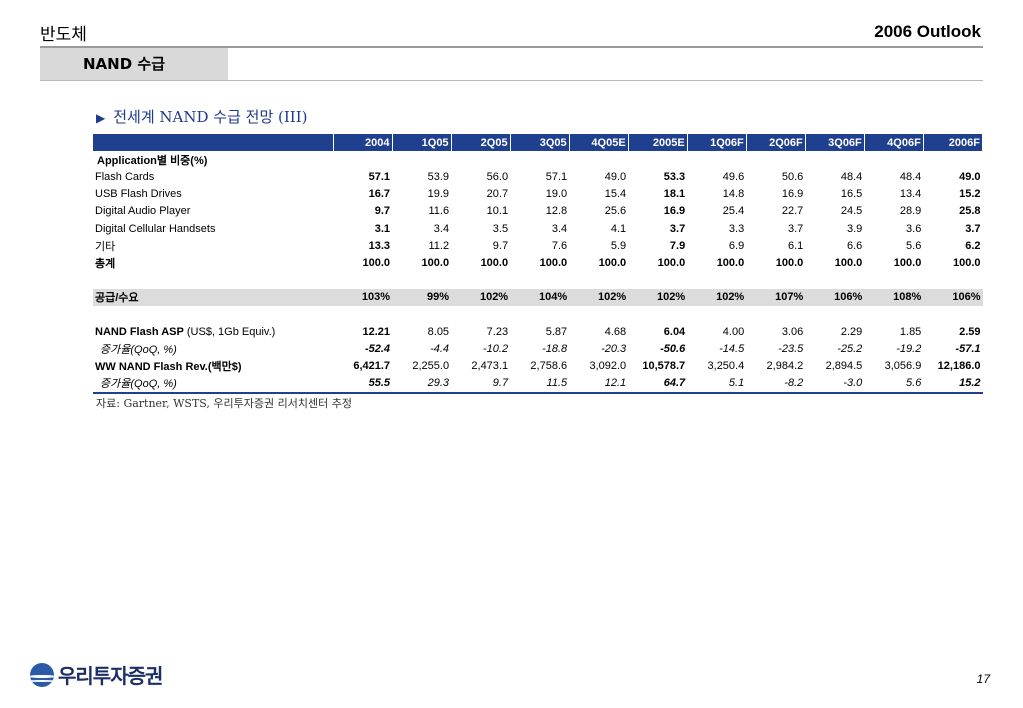 This screenshot has height=708, width=1023. What do you see at coordinates (511, 80) in the screenshot?
I see `section-divider` at bounding box center [511, 80].